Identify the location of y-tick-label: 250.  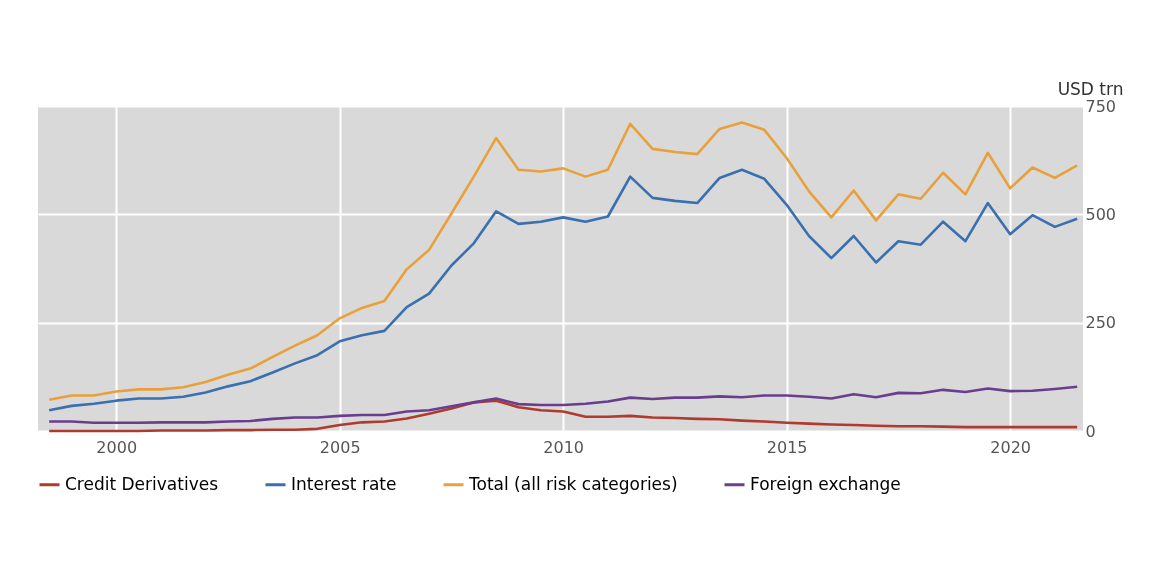
(1101, 323).